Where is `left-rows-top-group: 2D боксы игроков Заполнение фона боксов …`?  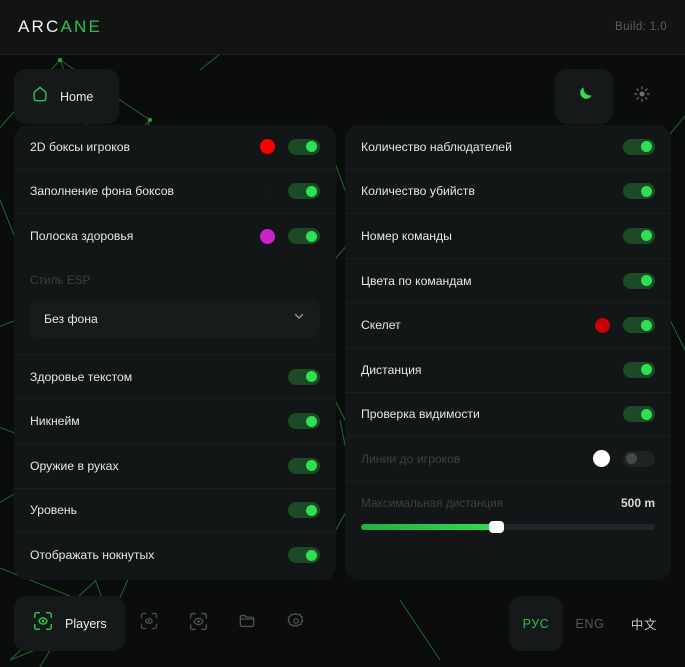 left-rows-top-group: 2D боксы игроков Заполнение фона боксов … is located at coordinates (175, 192).